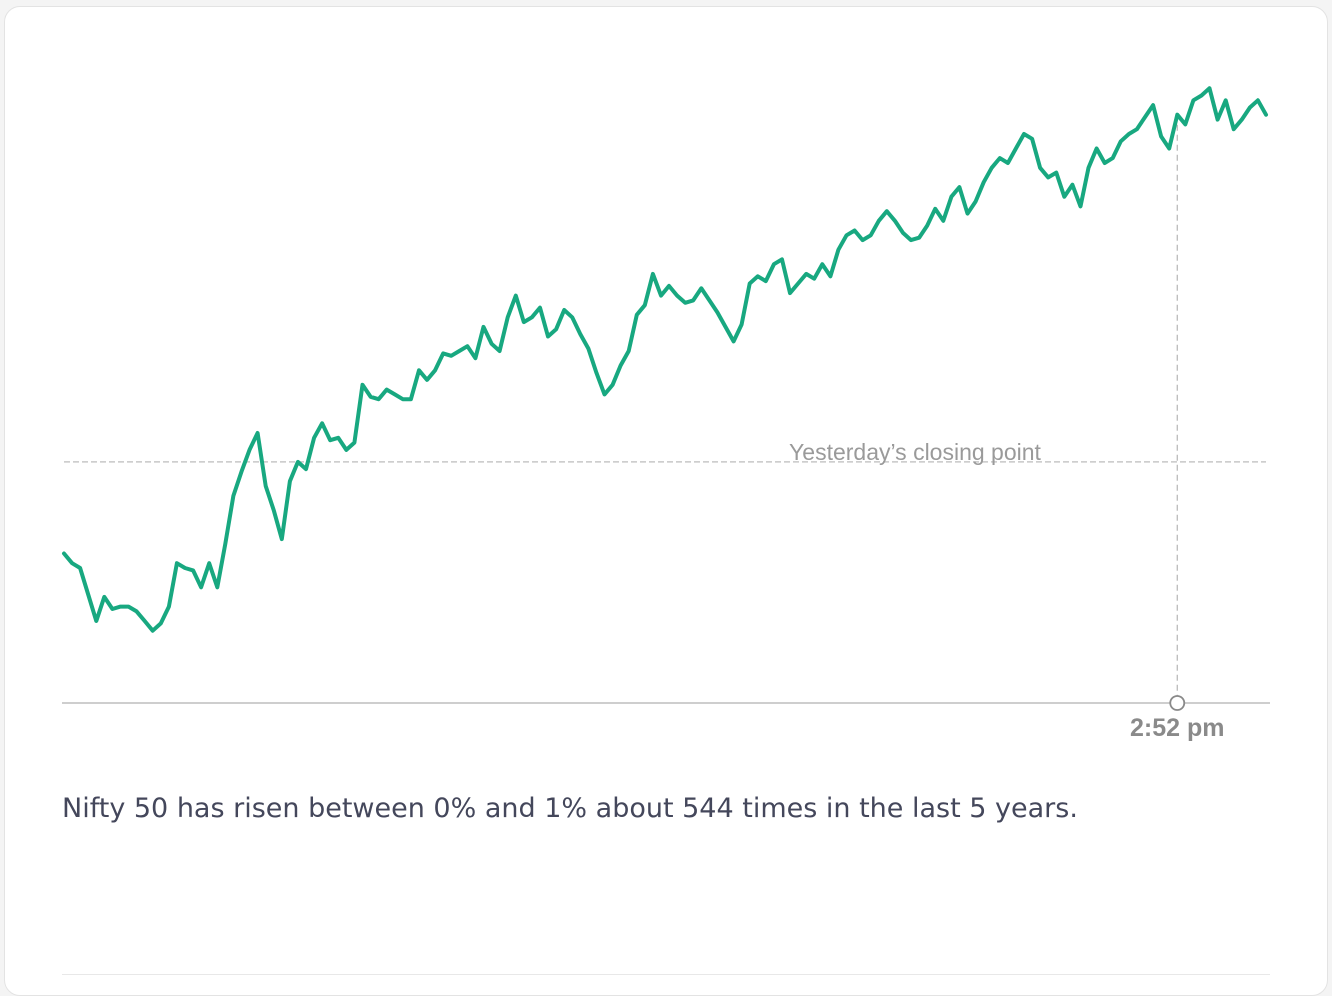  What do you see at coordinates (666, 974) in the screenshot?
I see `bottom-divider` at bounding box center [666, 974].